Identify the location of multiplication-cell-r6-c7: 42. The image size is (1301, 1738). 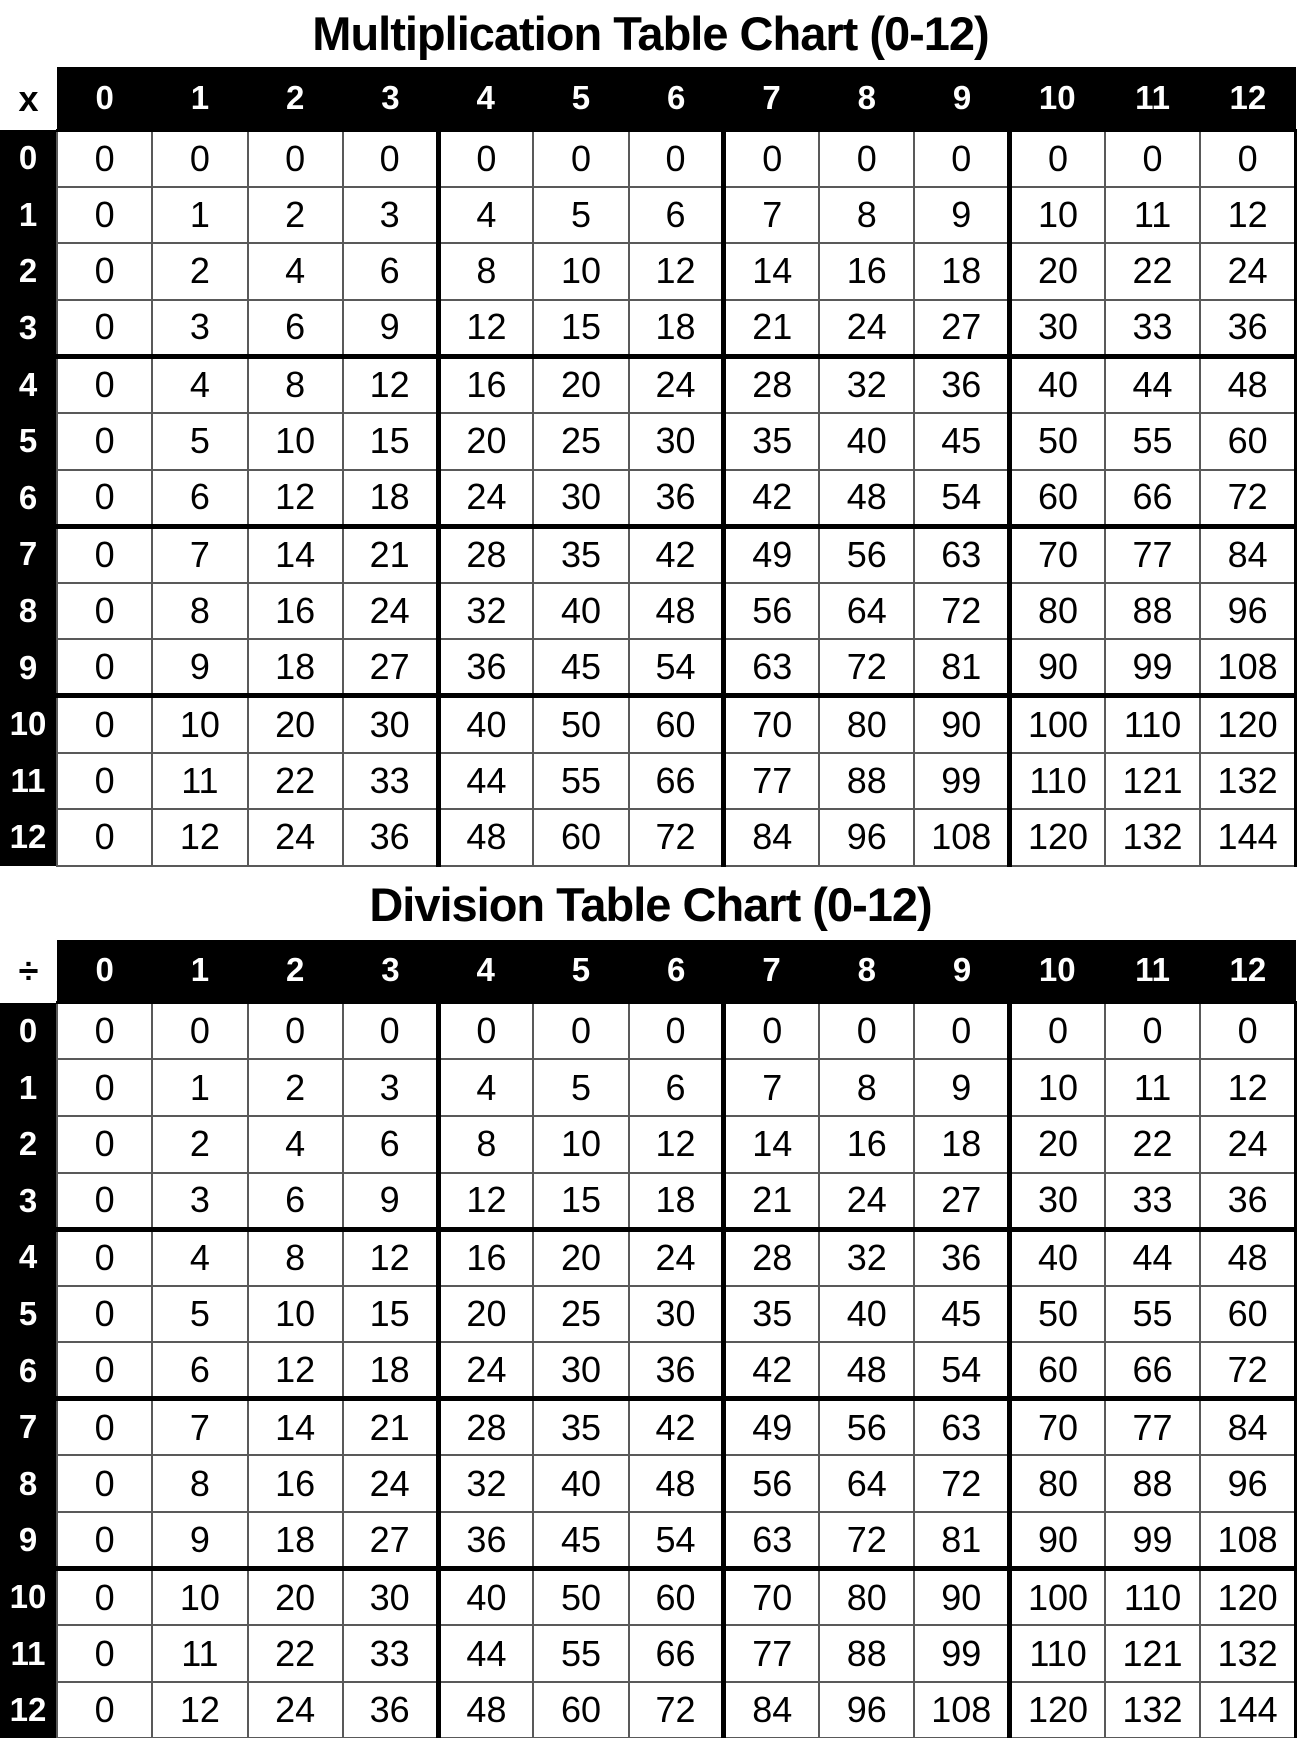
(771, 498).